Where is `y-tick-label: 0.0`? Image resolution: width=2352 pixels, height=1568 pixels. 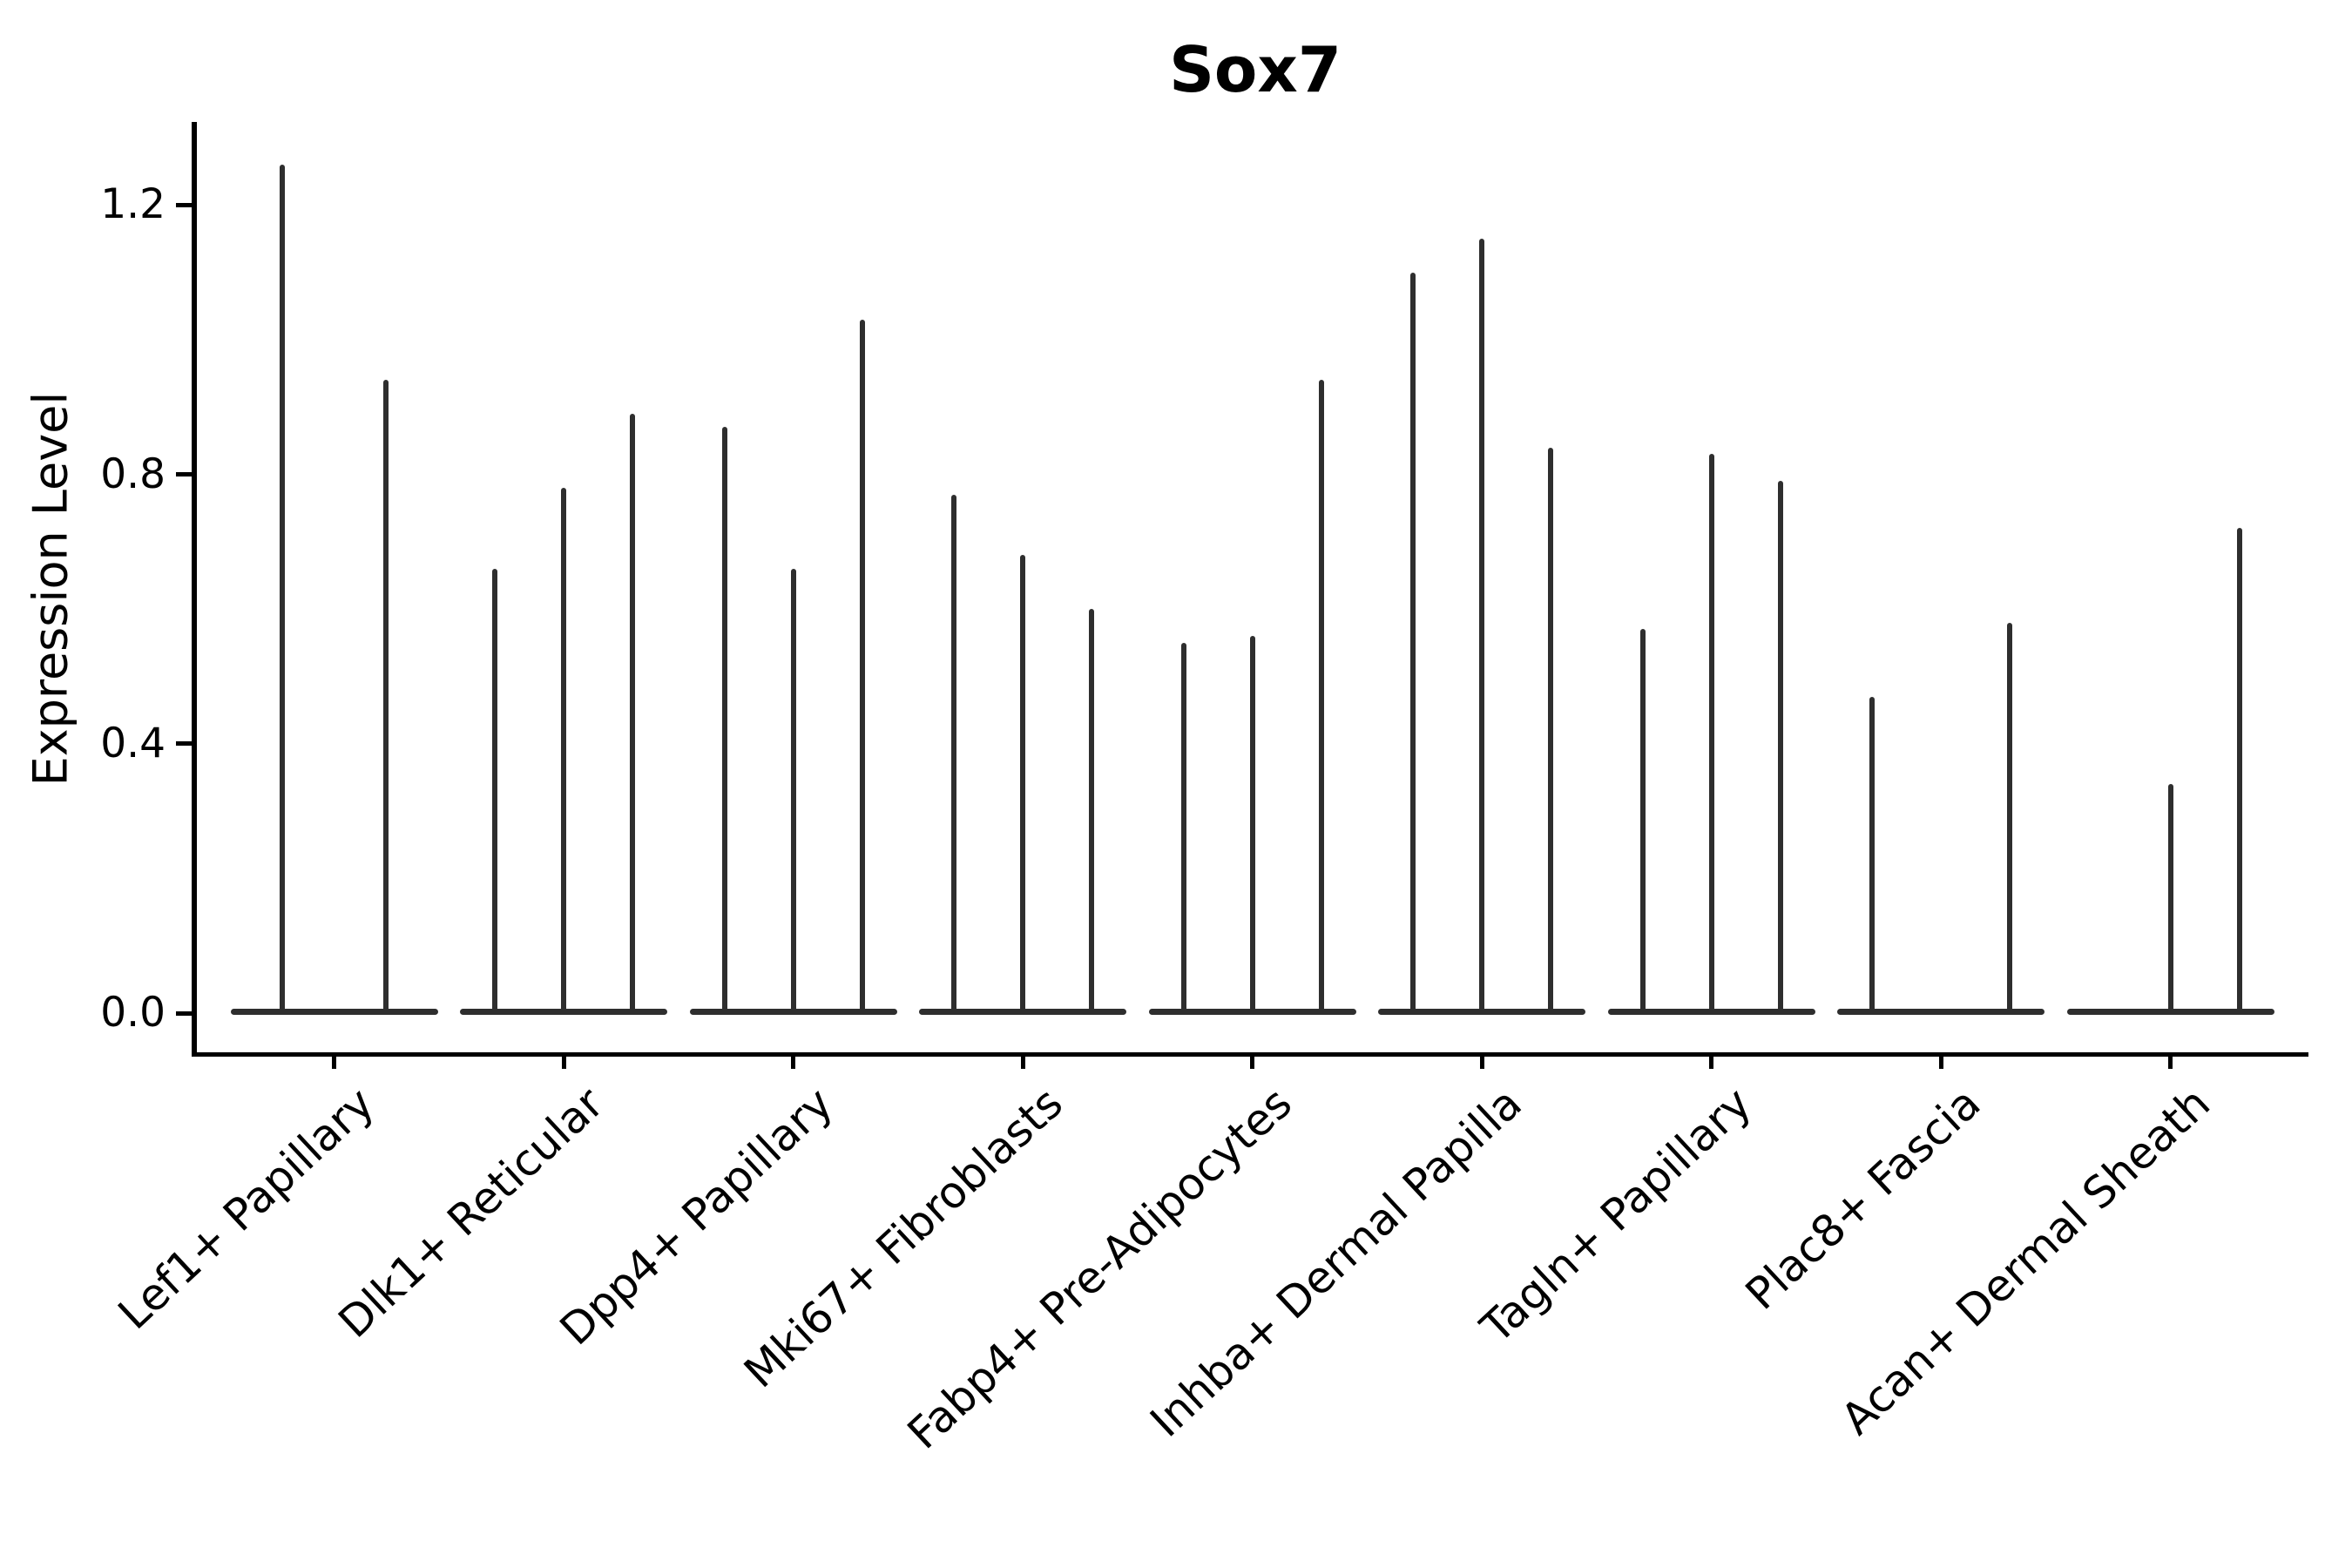
y-tick-label: 0.0 is located at coordinates (133, 1013).